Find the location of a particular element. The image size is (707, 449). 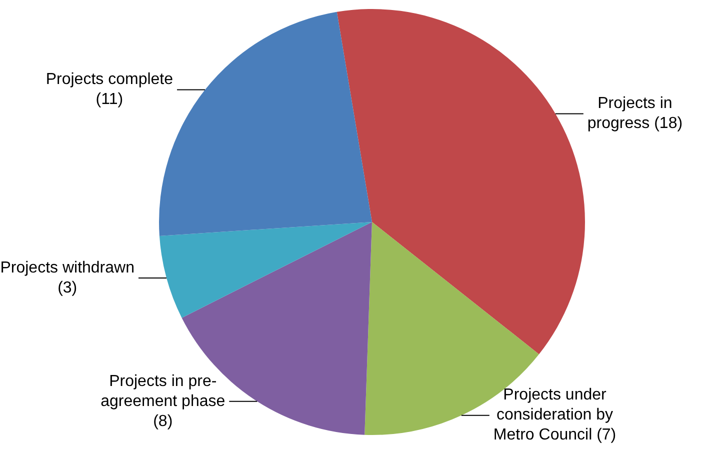

slice-label: Projects in pre-agreement phase (8) is located at coordinates (163, 401).